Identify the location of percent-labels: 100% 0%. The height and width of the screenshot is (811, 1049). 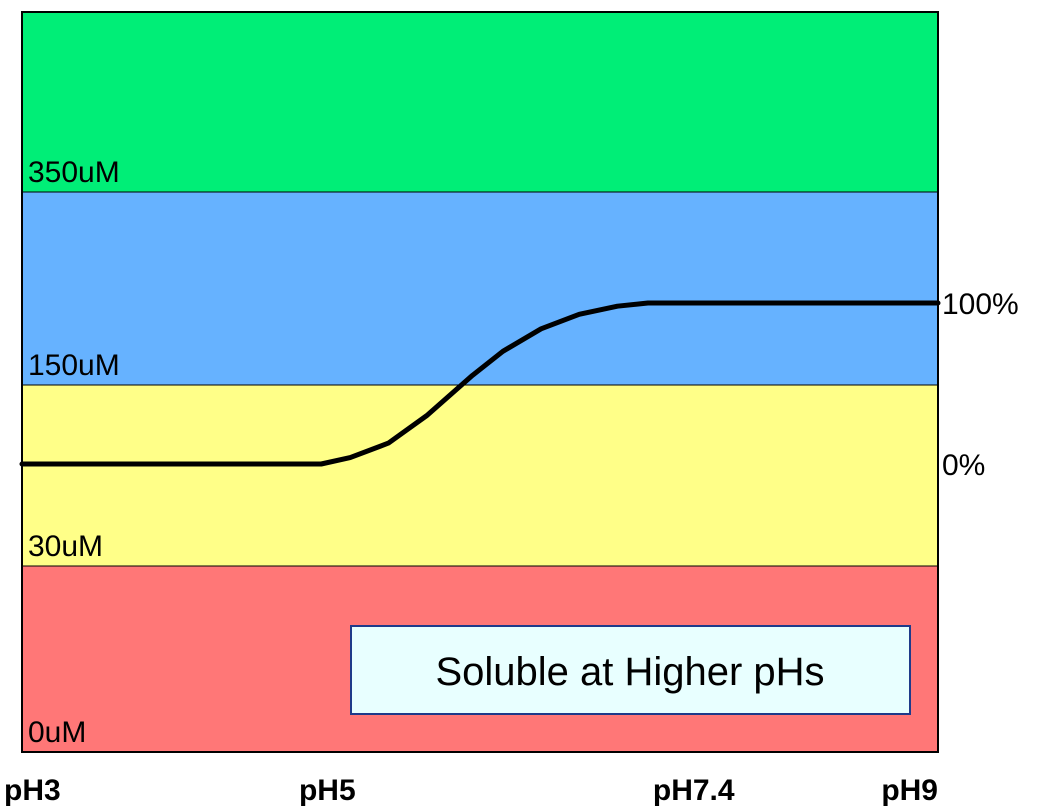
(980, 385).